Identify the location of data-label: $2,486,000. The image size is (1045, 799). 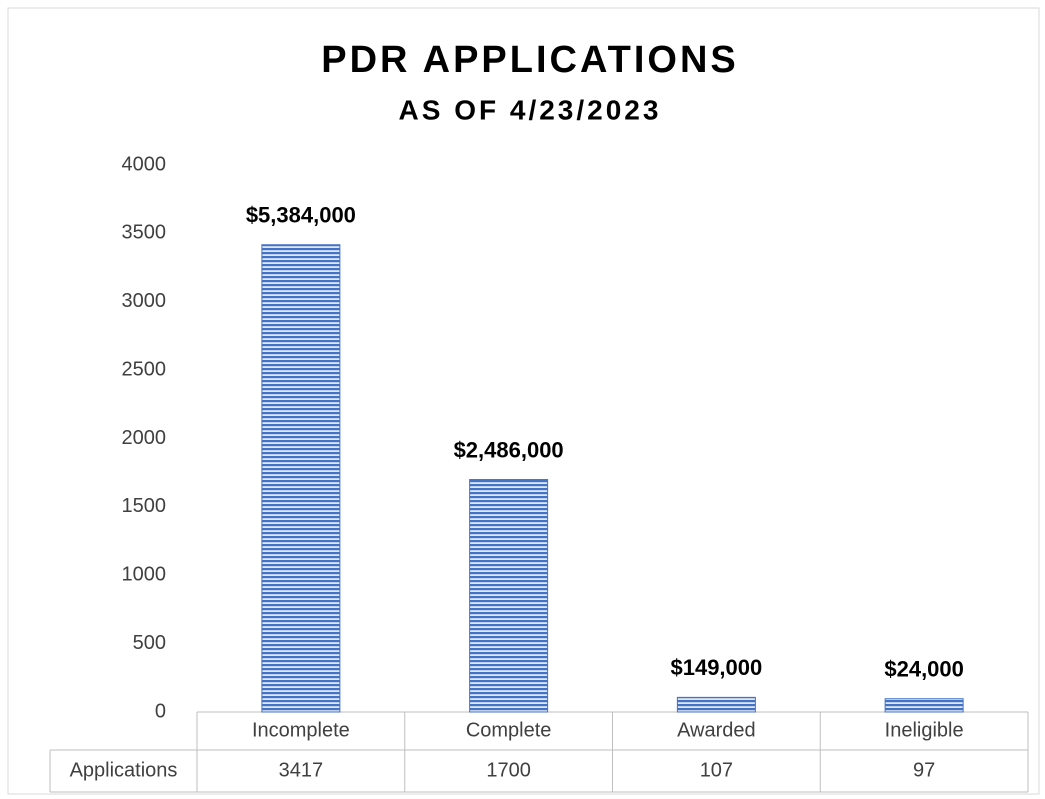
(509, 449).